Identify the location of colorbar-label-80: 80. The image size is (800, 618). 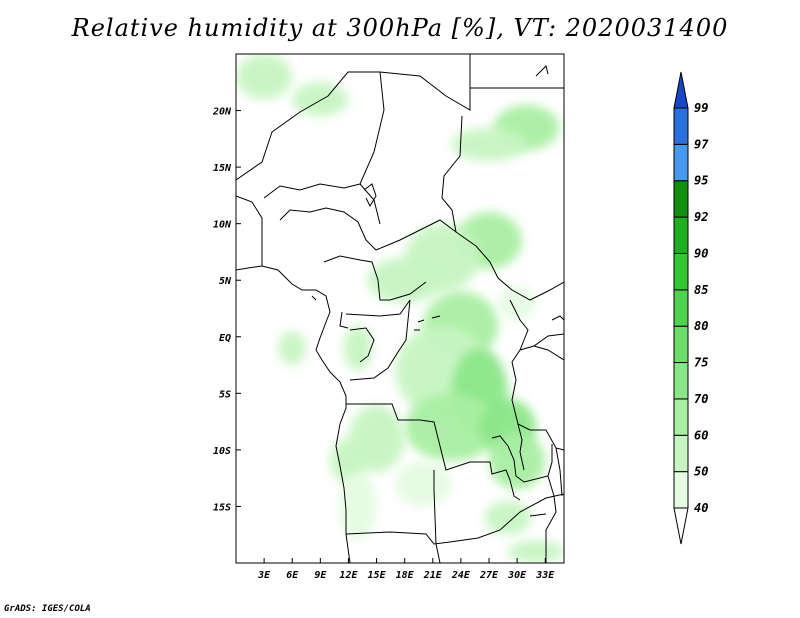
(701, 326).